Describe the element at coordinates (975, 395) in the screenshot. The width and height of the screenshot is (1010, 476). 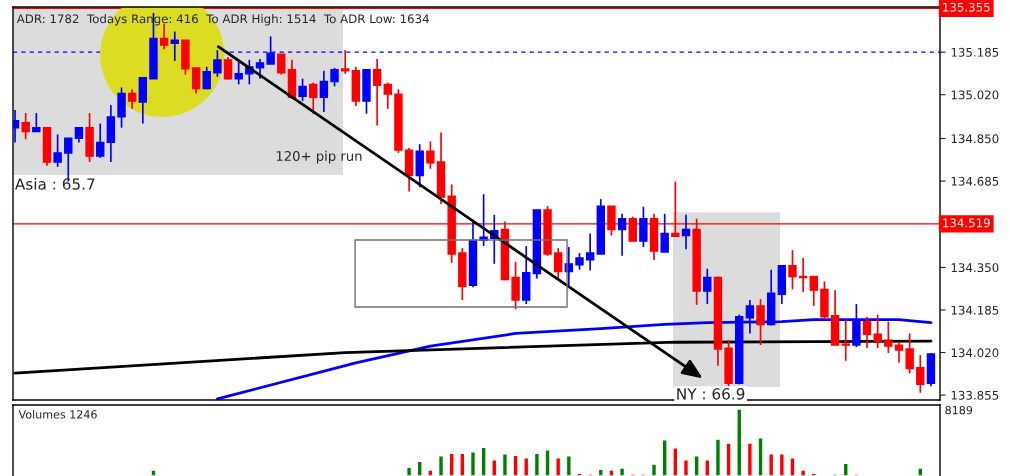
I see `y-tick-label: 133.855` at that location.